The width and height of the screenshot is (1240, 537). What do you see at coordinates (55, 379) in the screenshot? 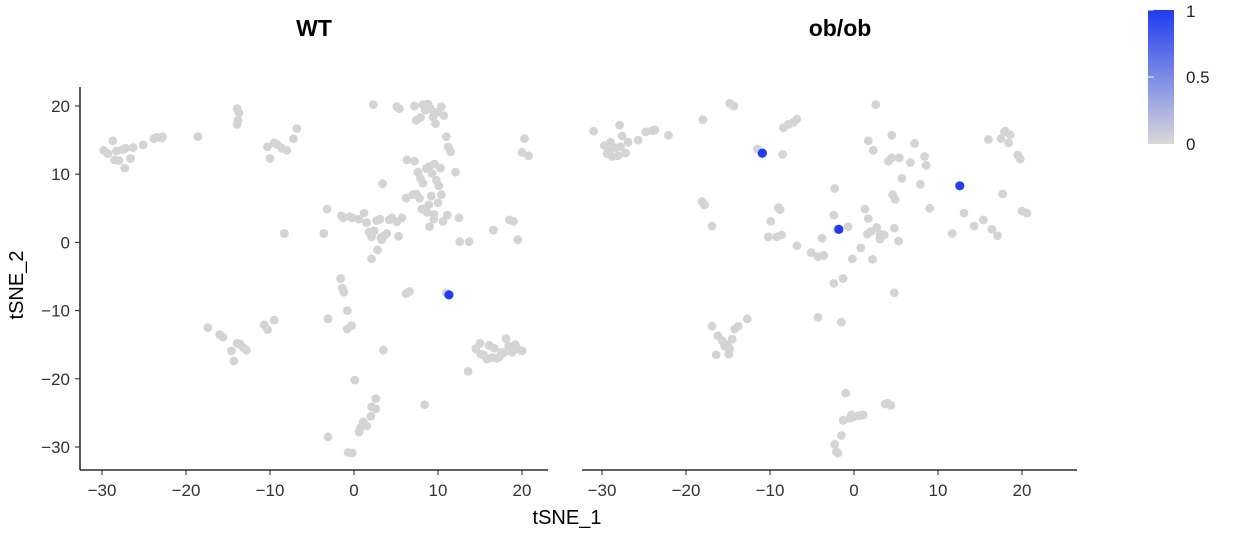
I see `y-tick-label: −20` at bounding box center [55, 379].